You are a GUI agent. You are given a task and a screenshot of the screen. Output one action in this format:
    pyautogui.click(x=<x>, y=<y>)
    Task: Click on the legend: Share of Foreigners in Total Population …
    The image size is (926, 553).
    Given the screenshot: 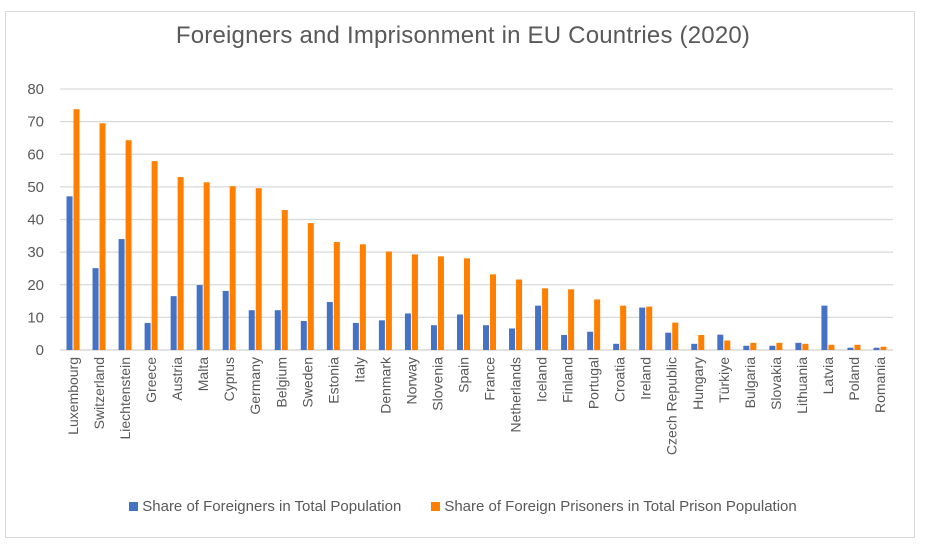 What is the action you would take?
    pyautogui.click(x=463, y=506)
    